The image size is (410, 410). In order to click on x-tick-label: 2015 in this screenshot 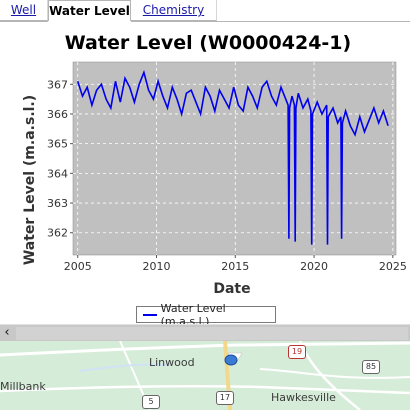, I will do `click(235, 266)`.